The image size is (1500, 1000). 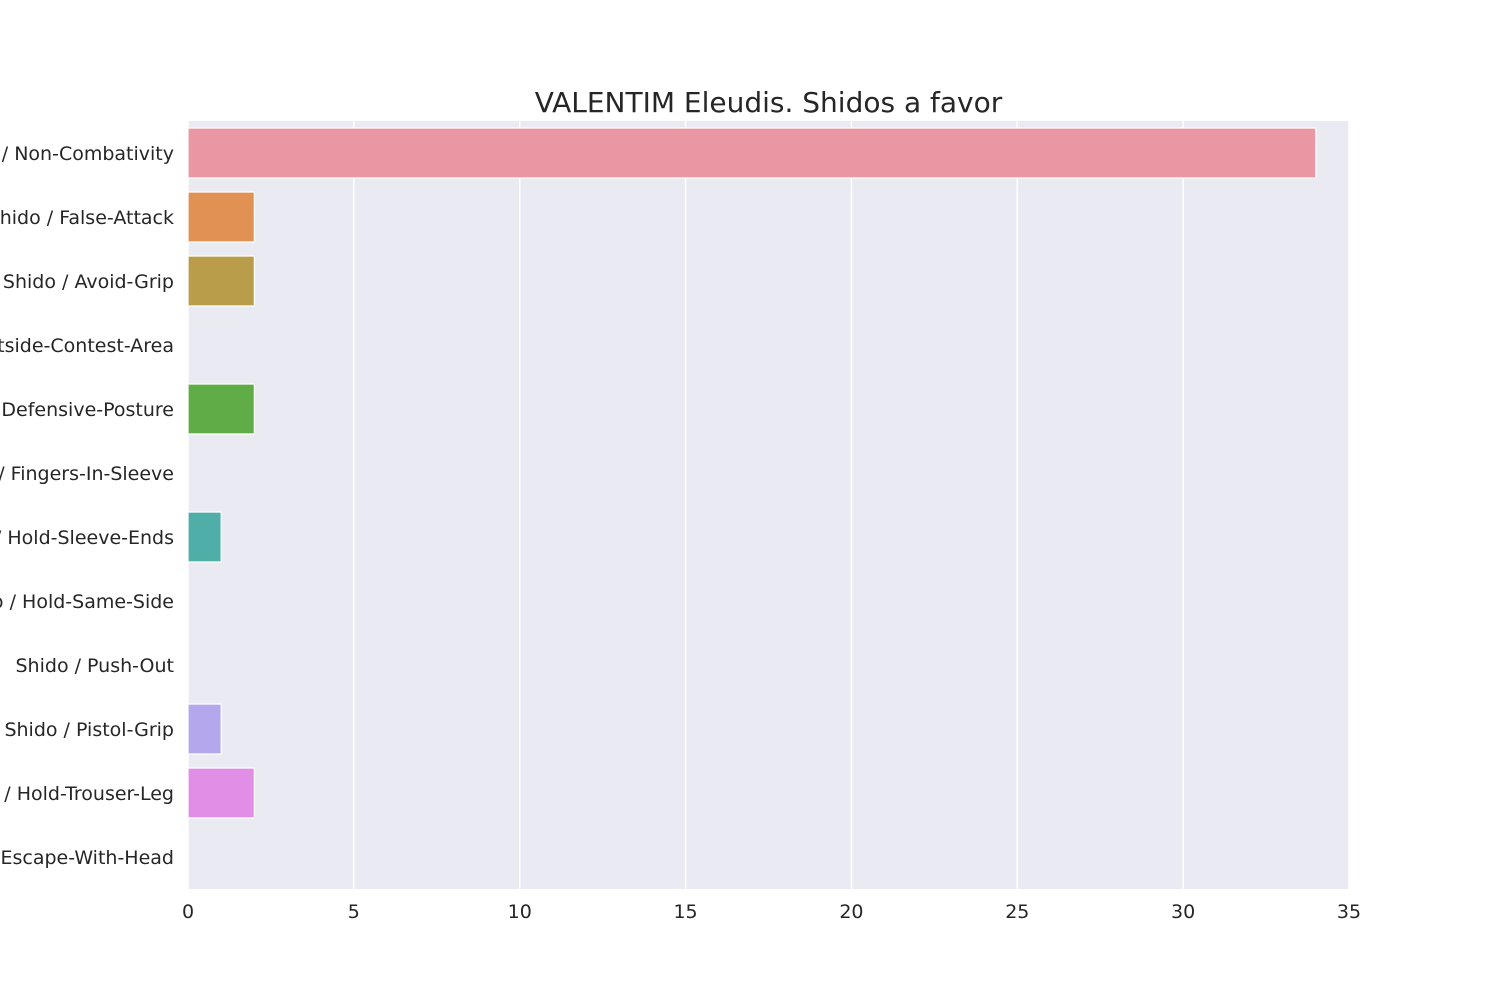 What do you see at coordinates (520, 912) in the screenshot?
I see `x-tick-label: 10` at bounding box center [520, 912].